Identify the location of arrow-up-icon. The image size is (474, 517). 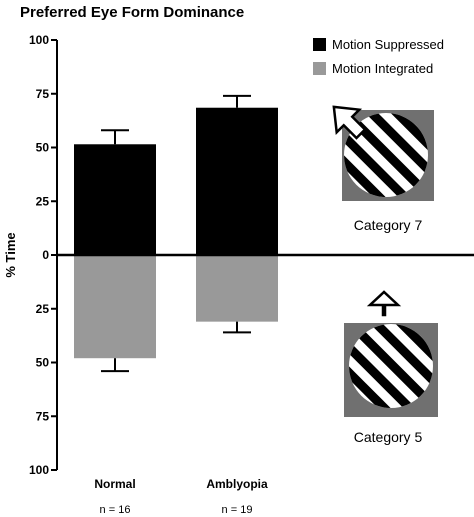
(384, 303).